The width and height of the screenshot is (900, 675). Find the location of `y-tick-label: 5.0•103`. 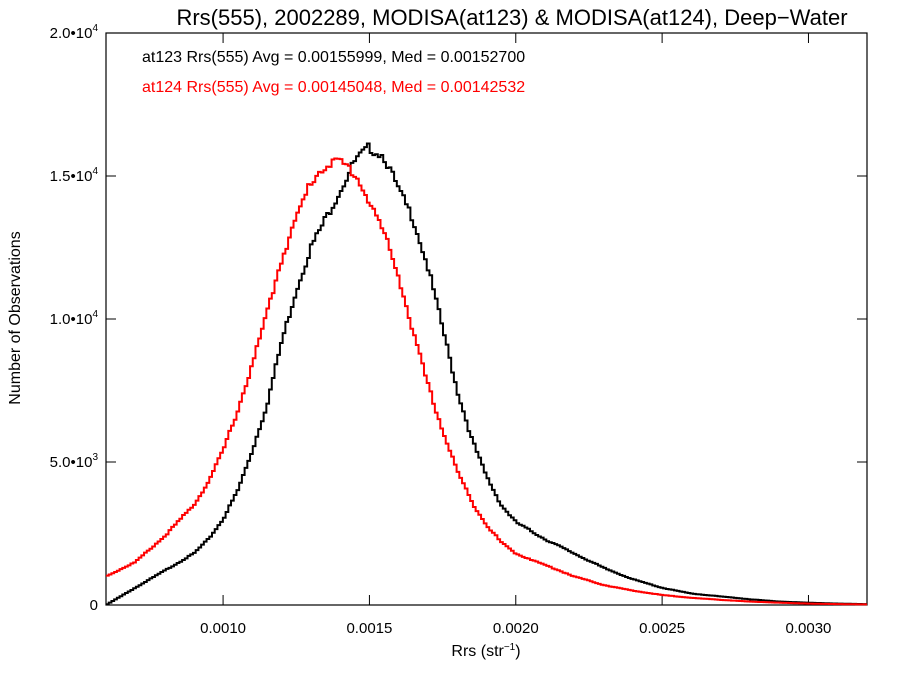

y-tick-label: 5.0•103 is located at coordinates (74, 461).